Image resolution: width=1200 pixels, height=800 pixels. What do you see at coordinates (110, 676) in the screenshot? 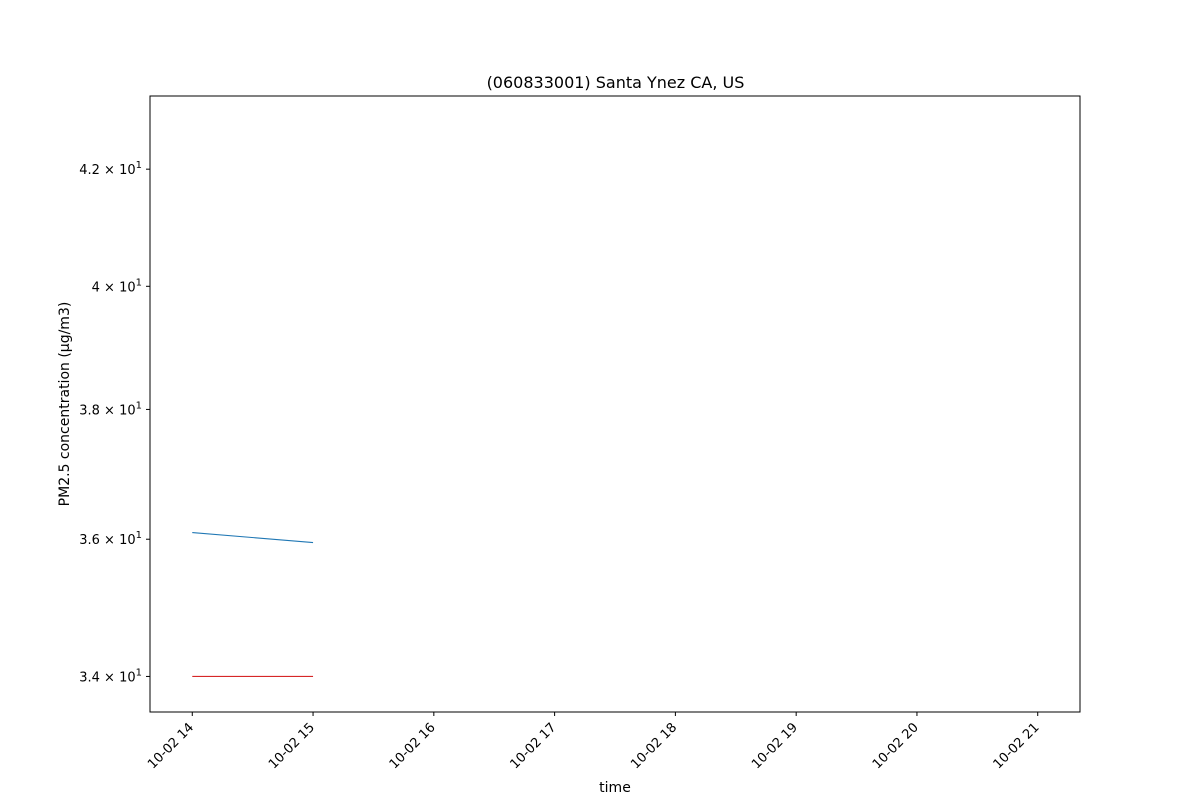
I see `y-tick-label: 3.4 × 101` at bounding box center [110, 676].